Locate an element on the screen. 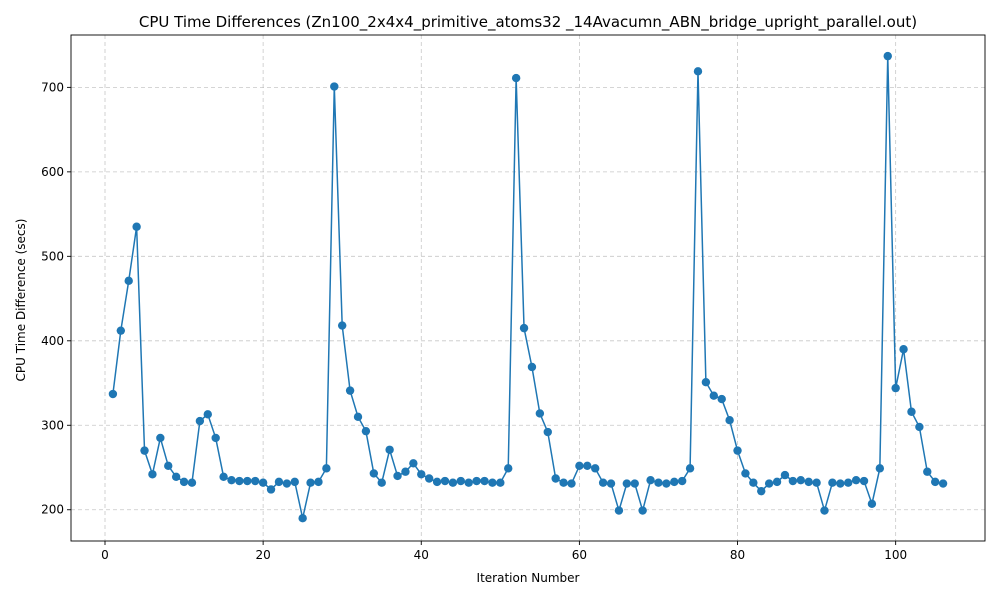 Image resolution: width=1000 pixels, height=600 pixels. y-tick-label: 600 is located at coordinates (52, 172).